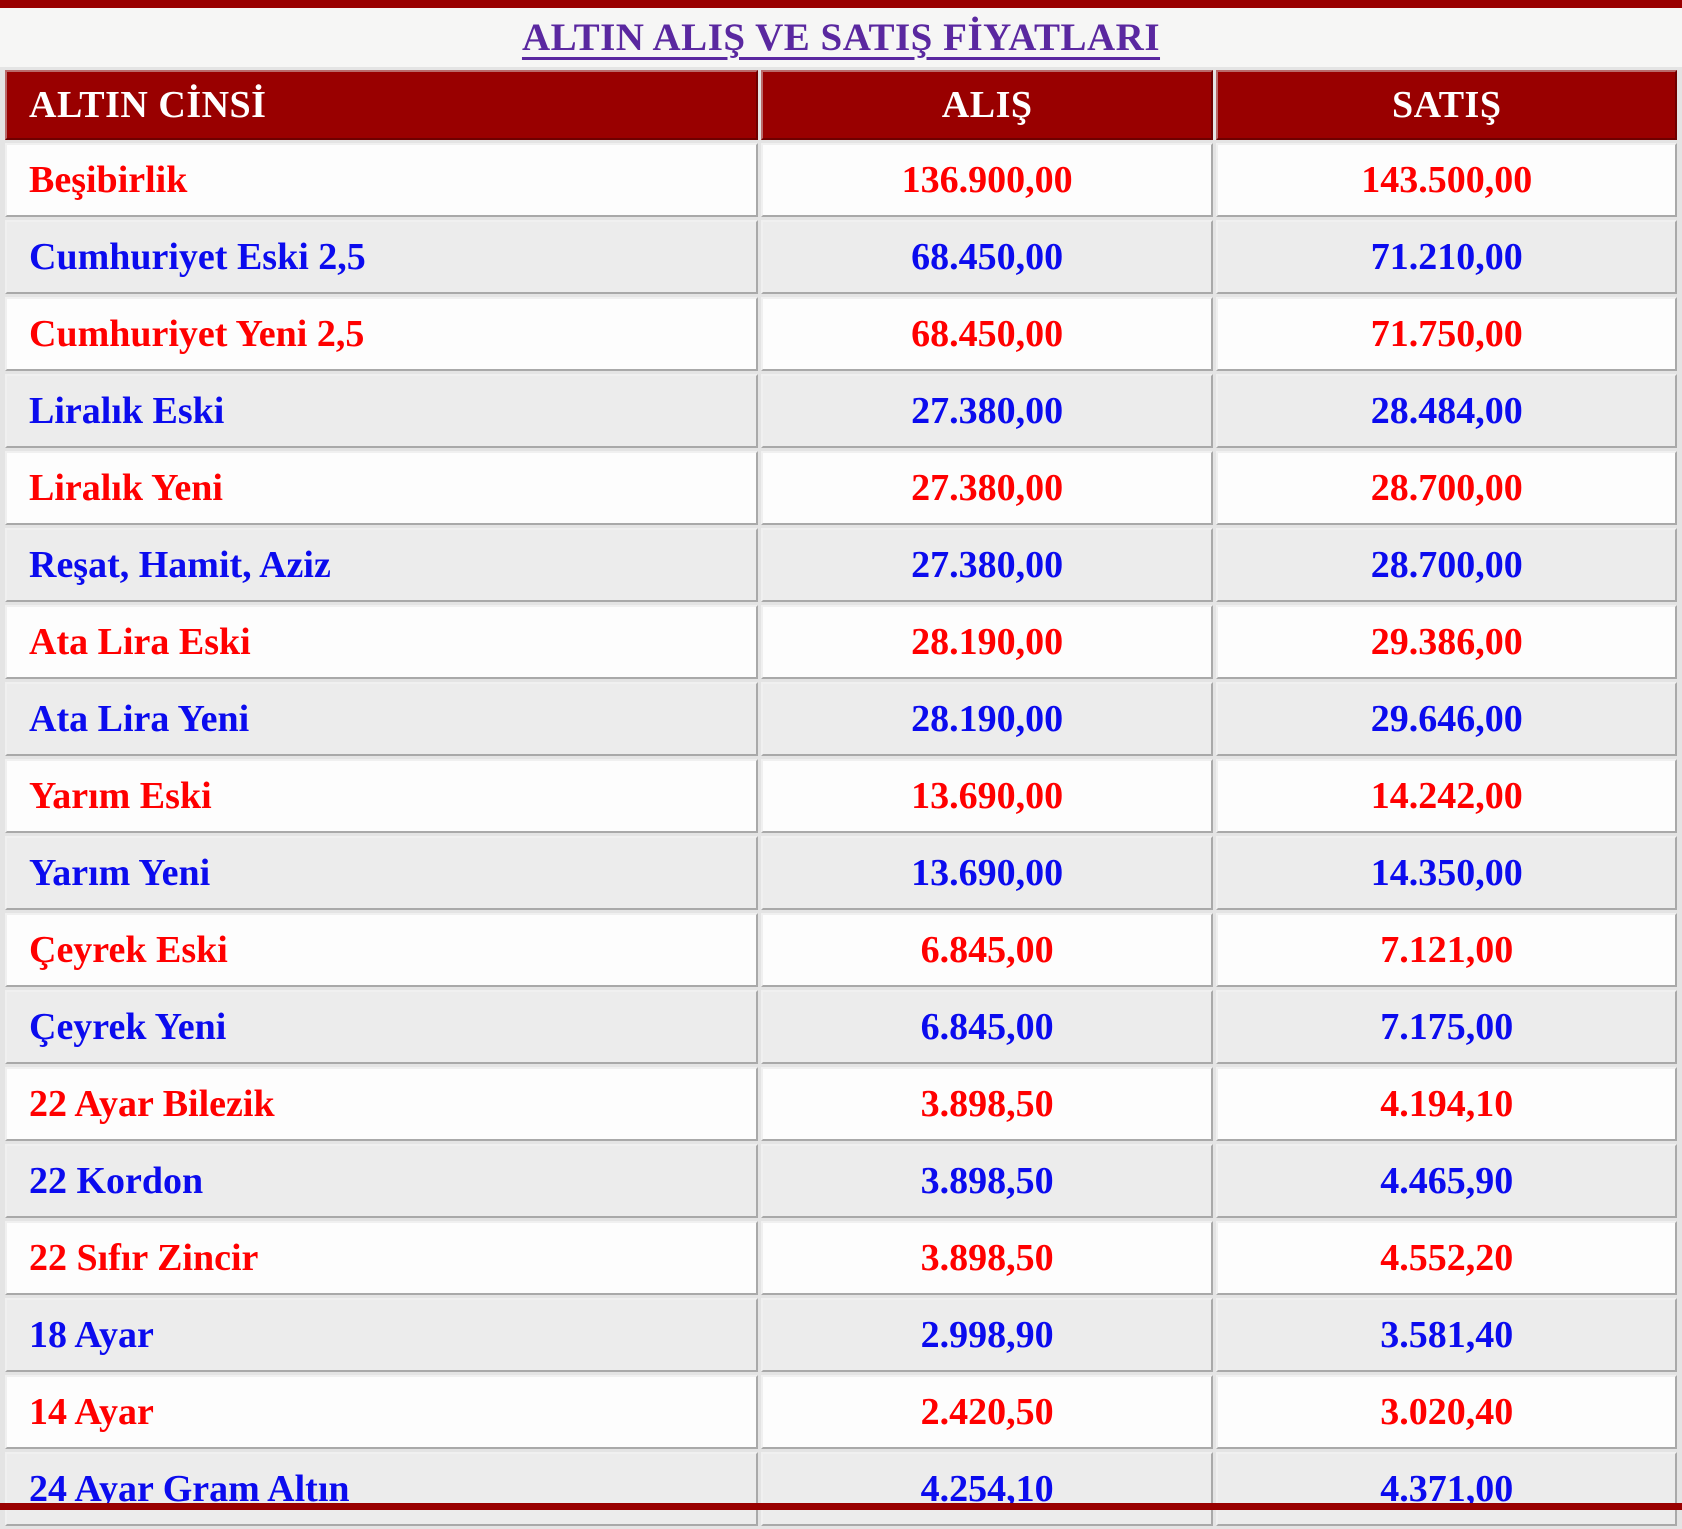 The width and height of the screenshot is (1682, 1529). What do you see at coordinates (381, 334) in the screenshot?
I see `gold-type-label: Cumhuriyet Yeni 2,5` at bounding box center [381, 334].